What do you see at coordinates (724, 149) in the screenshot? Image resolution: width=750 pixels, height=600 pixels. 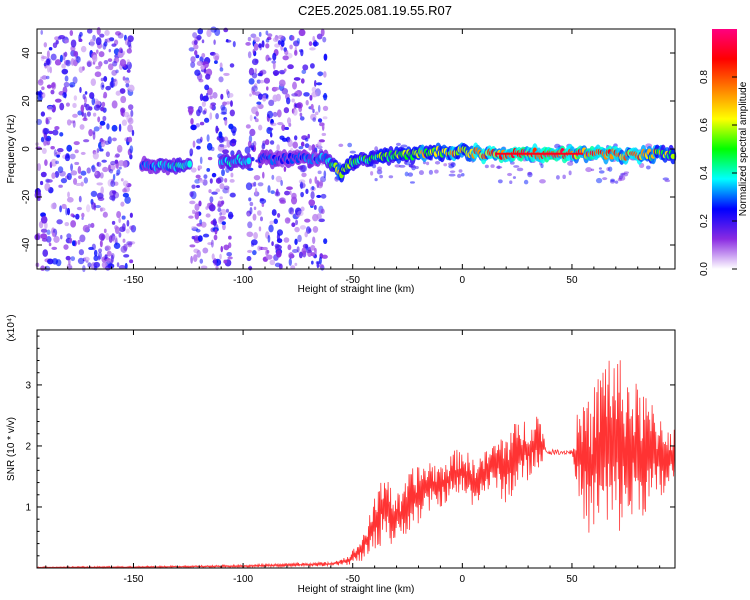 I see `colorbar-gradient` at bounding box center [724, 149].